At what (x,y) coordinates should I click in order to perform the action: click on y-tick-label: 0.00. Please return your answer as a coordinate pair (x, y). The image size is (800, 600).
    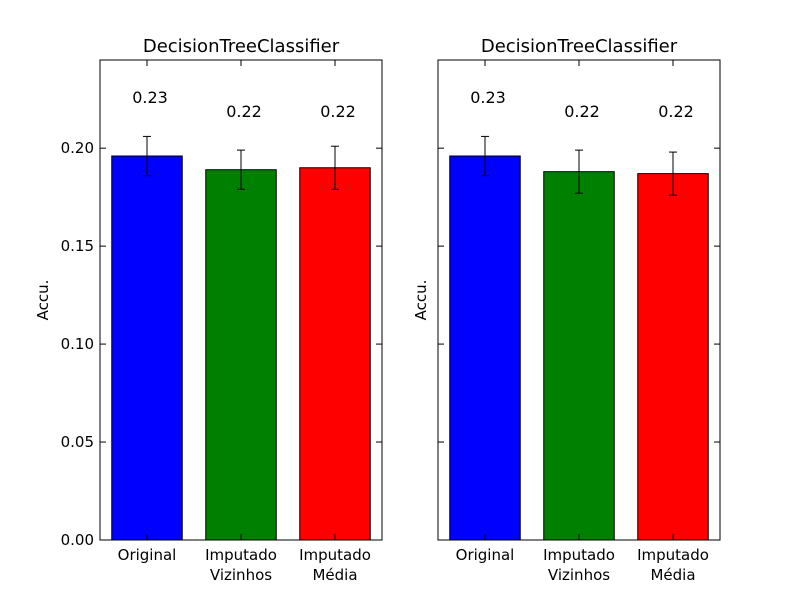
    Looking at the image, I should click on (77, 540).